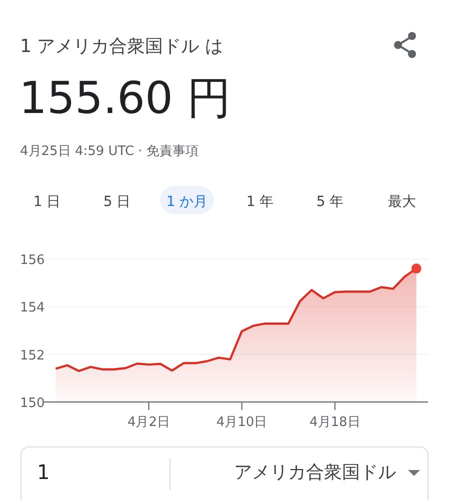 This screenshot has height=500, width=449. What do you see at coordinates (334, 422) in the screenshot?
I see `x-tick-label: 4月18日` at bounding box center [334, 422].